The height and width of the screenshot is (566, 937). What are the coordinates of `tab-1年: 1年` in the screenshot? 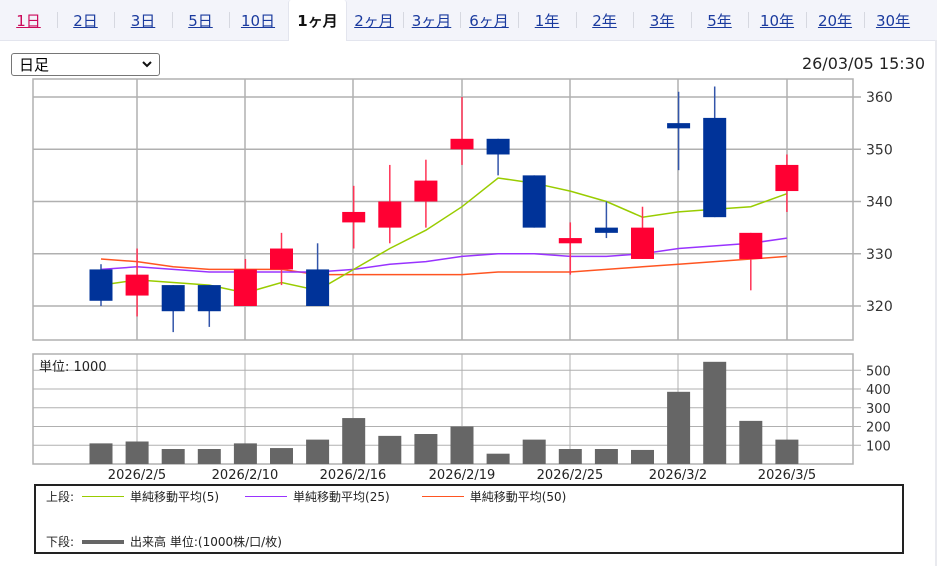 It's located at (547, 20).